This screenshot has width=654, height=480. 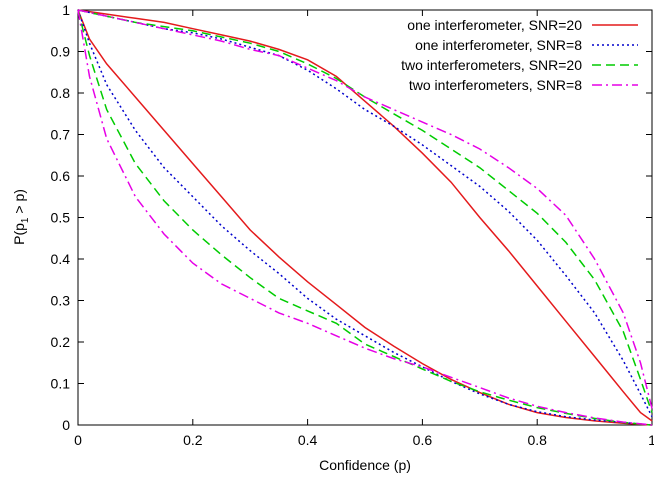 What do you see at coordinates (61, 93) in the screenshot?
I see `y-tick-label: 0.8` at bounding box center [61, 93].